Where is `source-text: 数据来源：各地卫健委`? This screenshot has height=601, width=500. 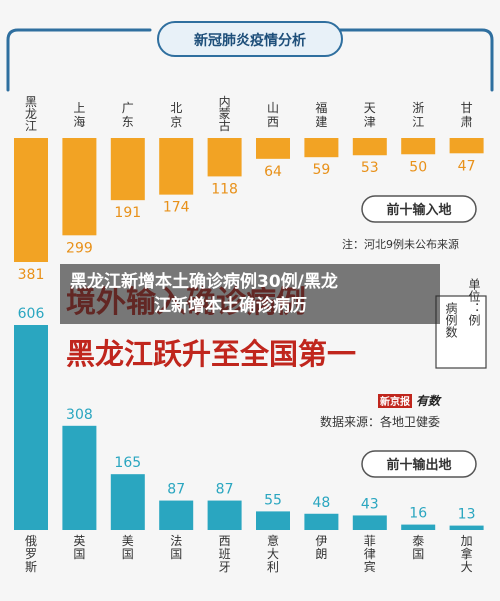 source-text: 数据来源：各地卫健委 is located at coordinates (380, 421).